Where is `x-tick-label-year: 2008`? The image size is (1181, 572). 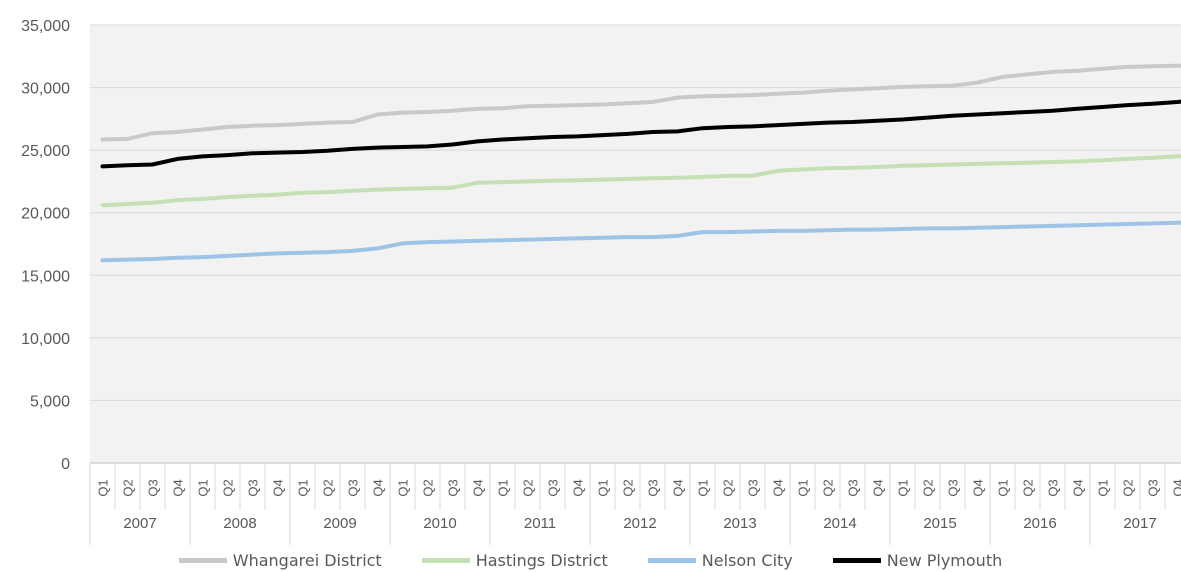 x-tick-label-year: 2008 is located at coordinates (239, 523).